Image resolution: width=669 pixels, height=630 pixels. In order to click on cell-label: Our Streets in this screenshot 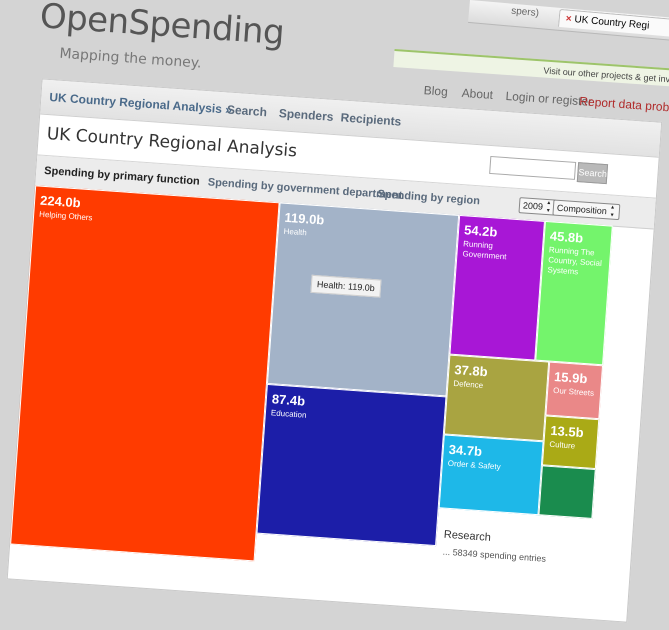, I will do `click(573, 391)`.